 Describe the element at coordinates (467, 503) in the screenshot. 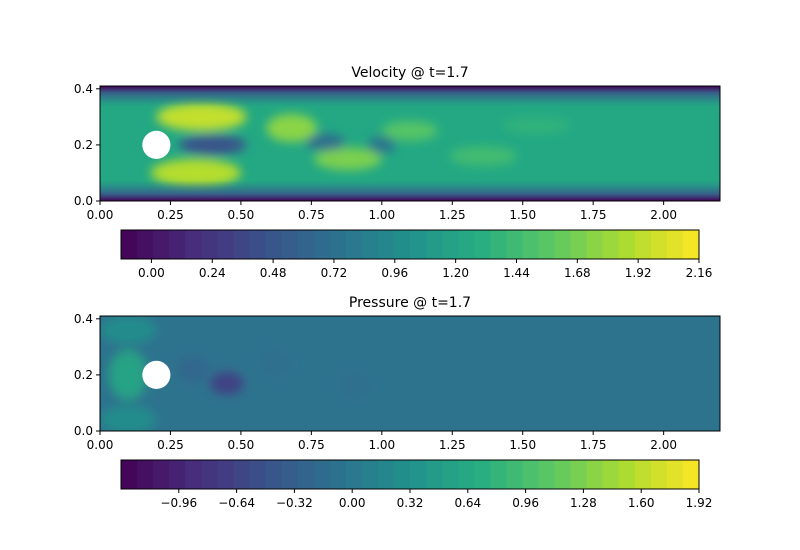

I see `pres-colorbar-tick-label: 0.64` at that location.